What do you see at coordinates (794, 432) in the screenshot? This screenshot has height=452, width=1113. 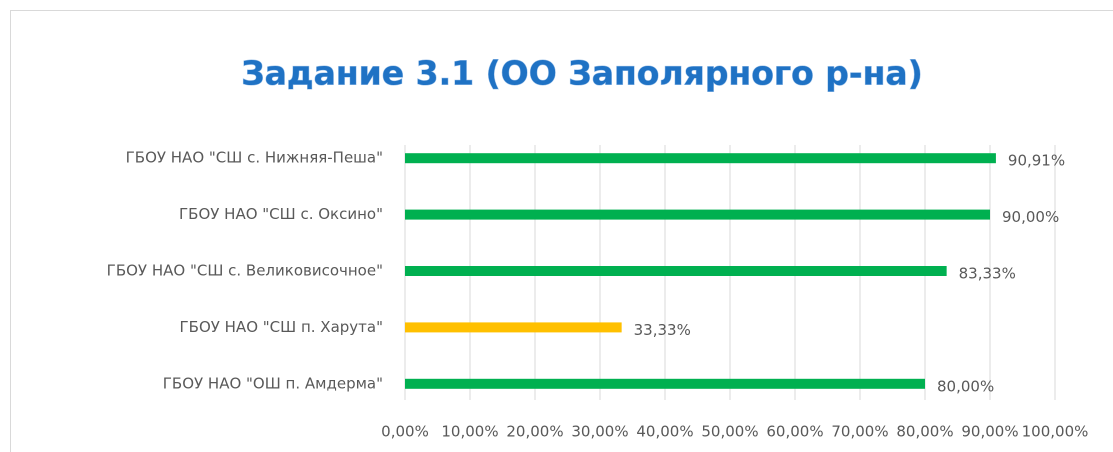 I see `x-tick-label: 60,00%` at bounding box center [794, 432].